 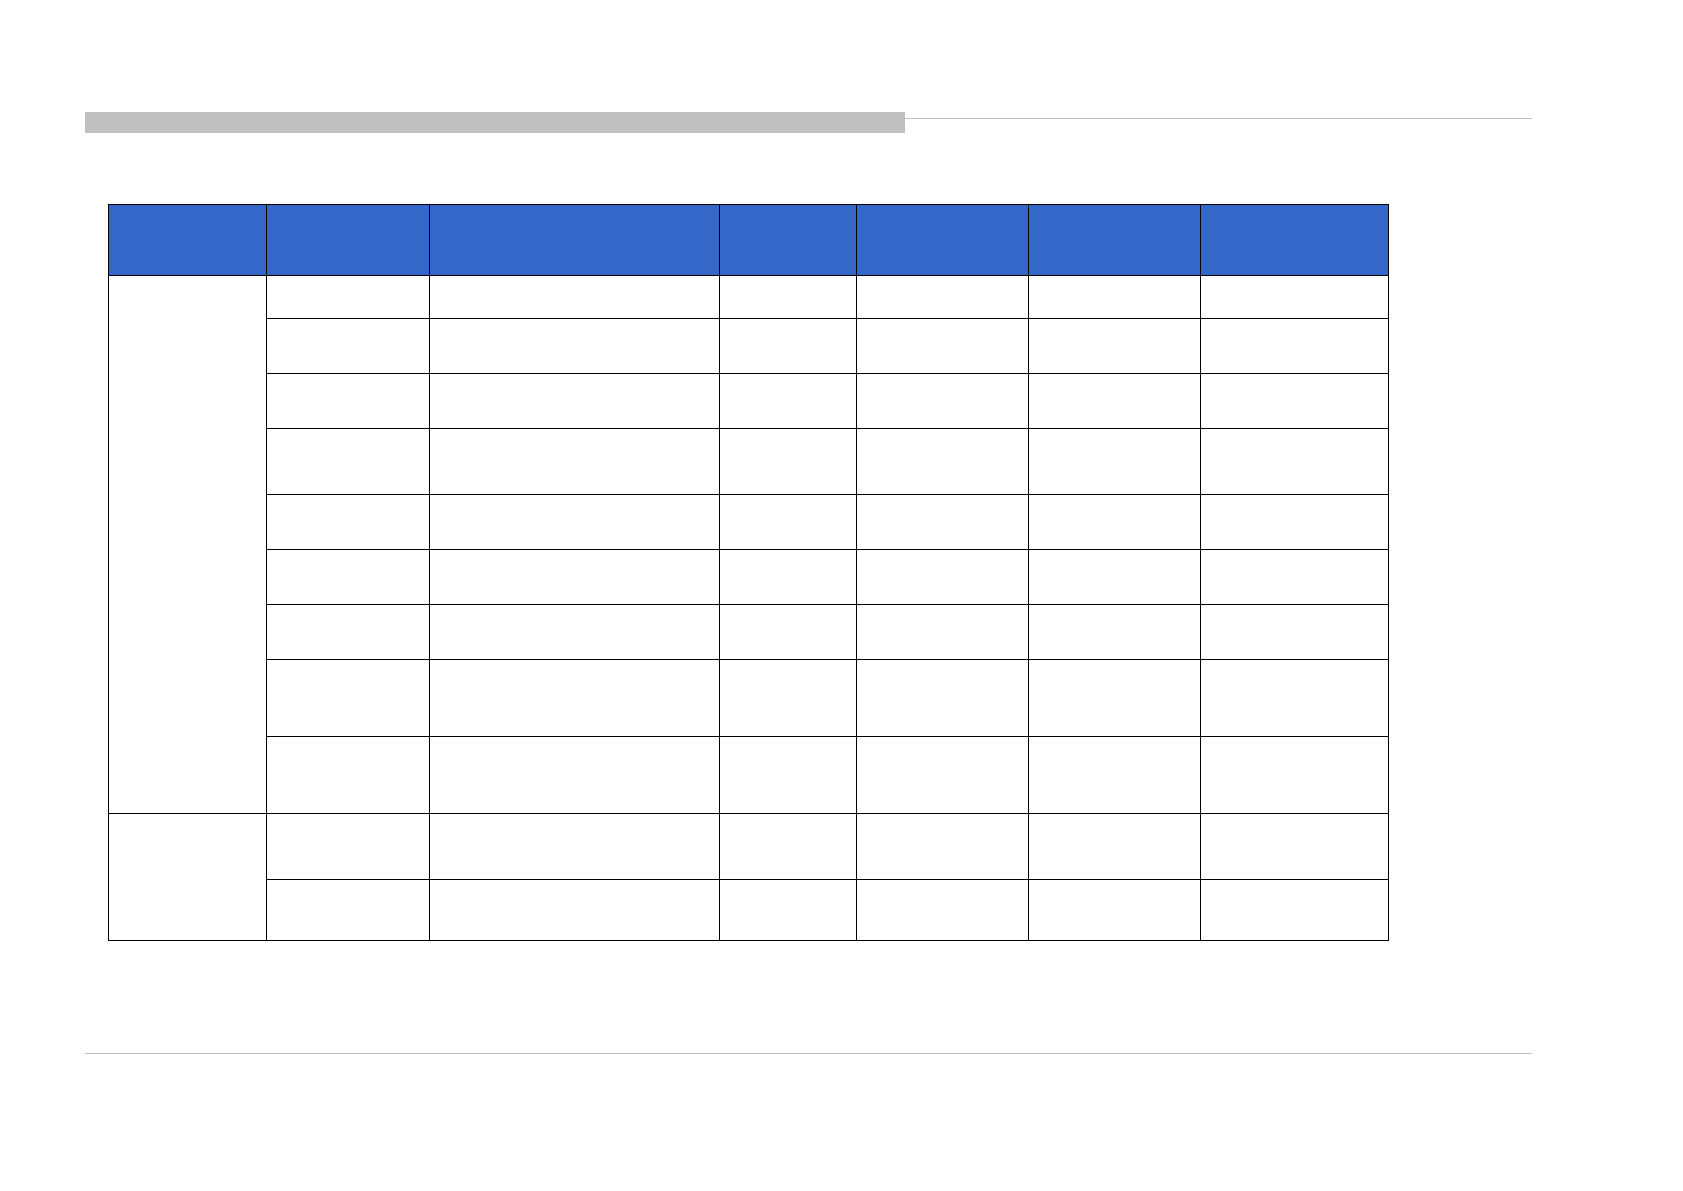 What do you see at coordinates (808, 1053) in the screenshot?
I see `footer-divider` at bounding box center [808, 1053].